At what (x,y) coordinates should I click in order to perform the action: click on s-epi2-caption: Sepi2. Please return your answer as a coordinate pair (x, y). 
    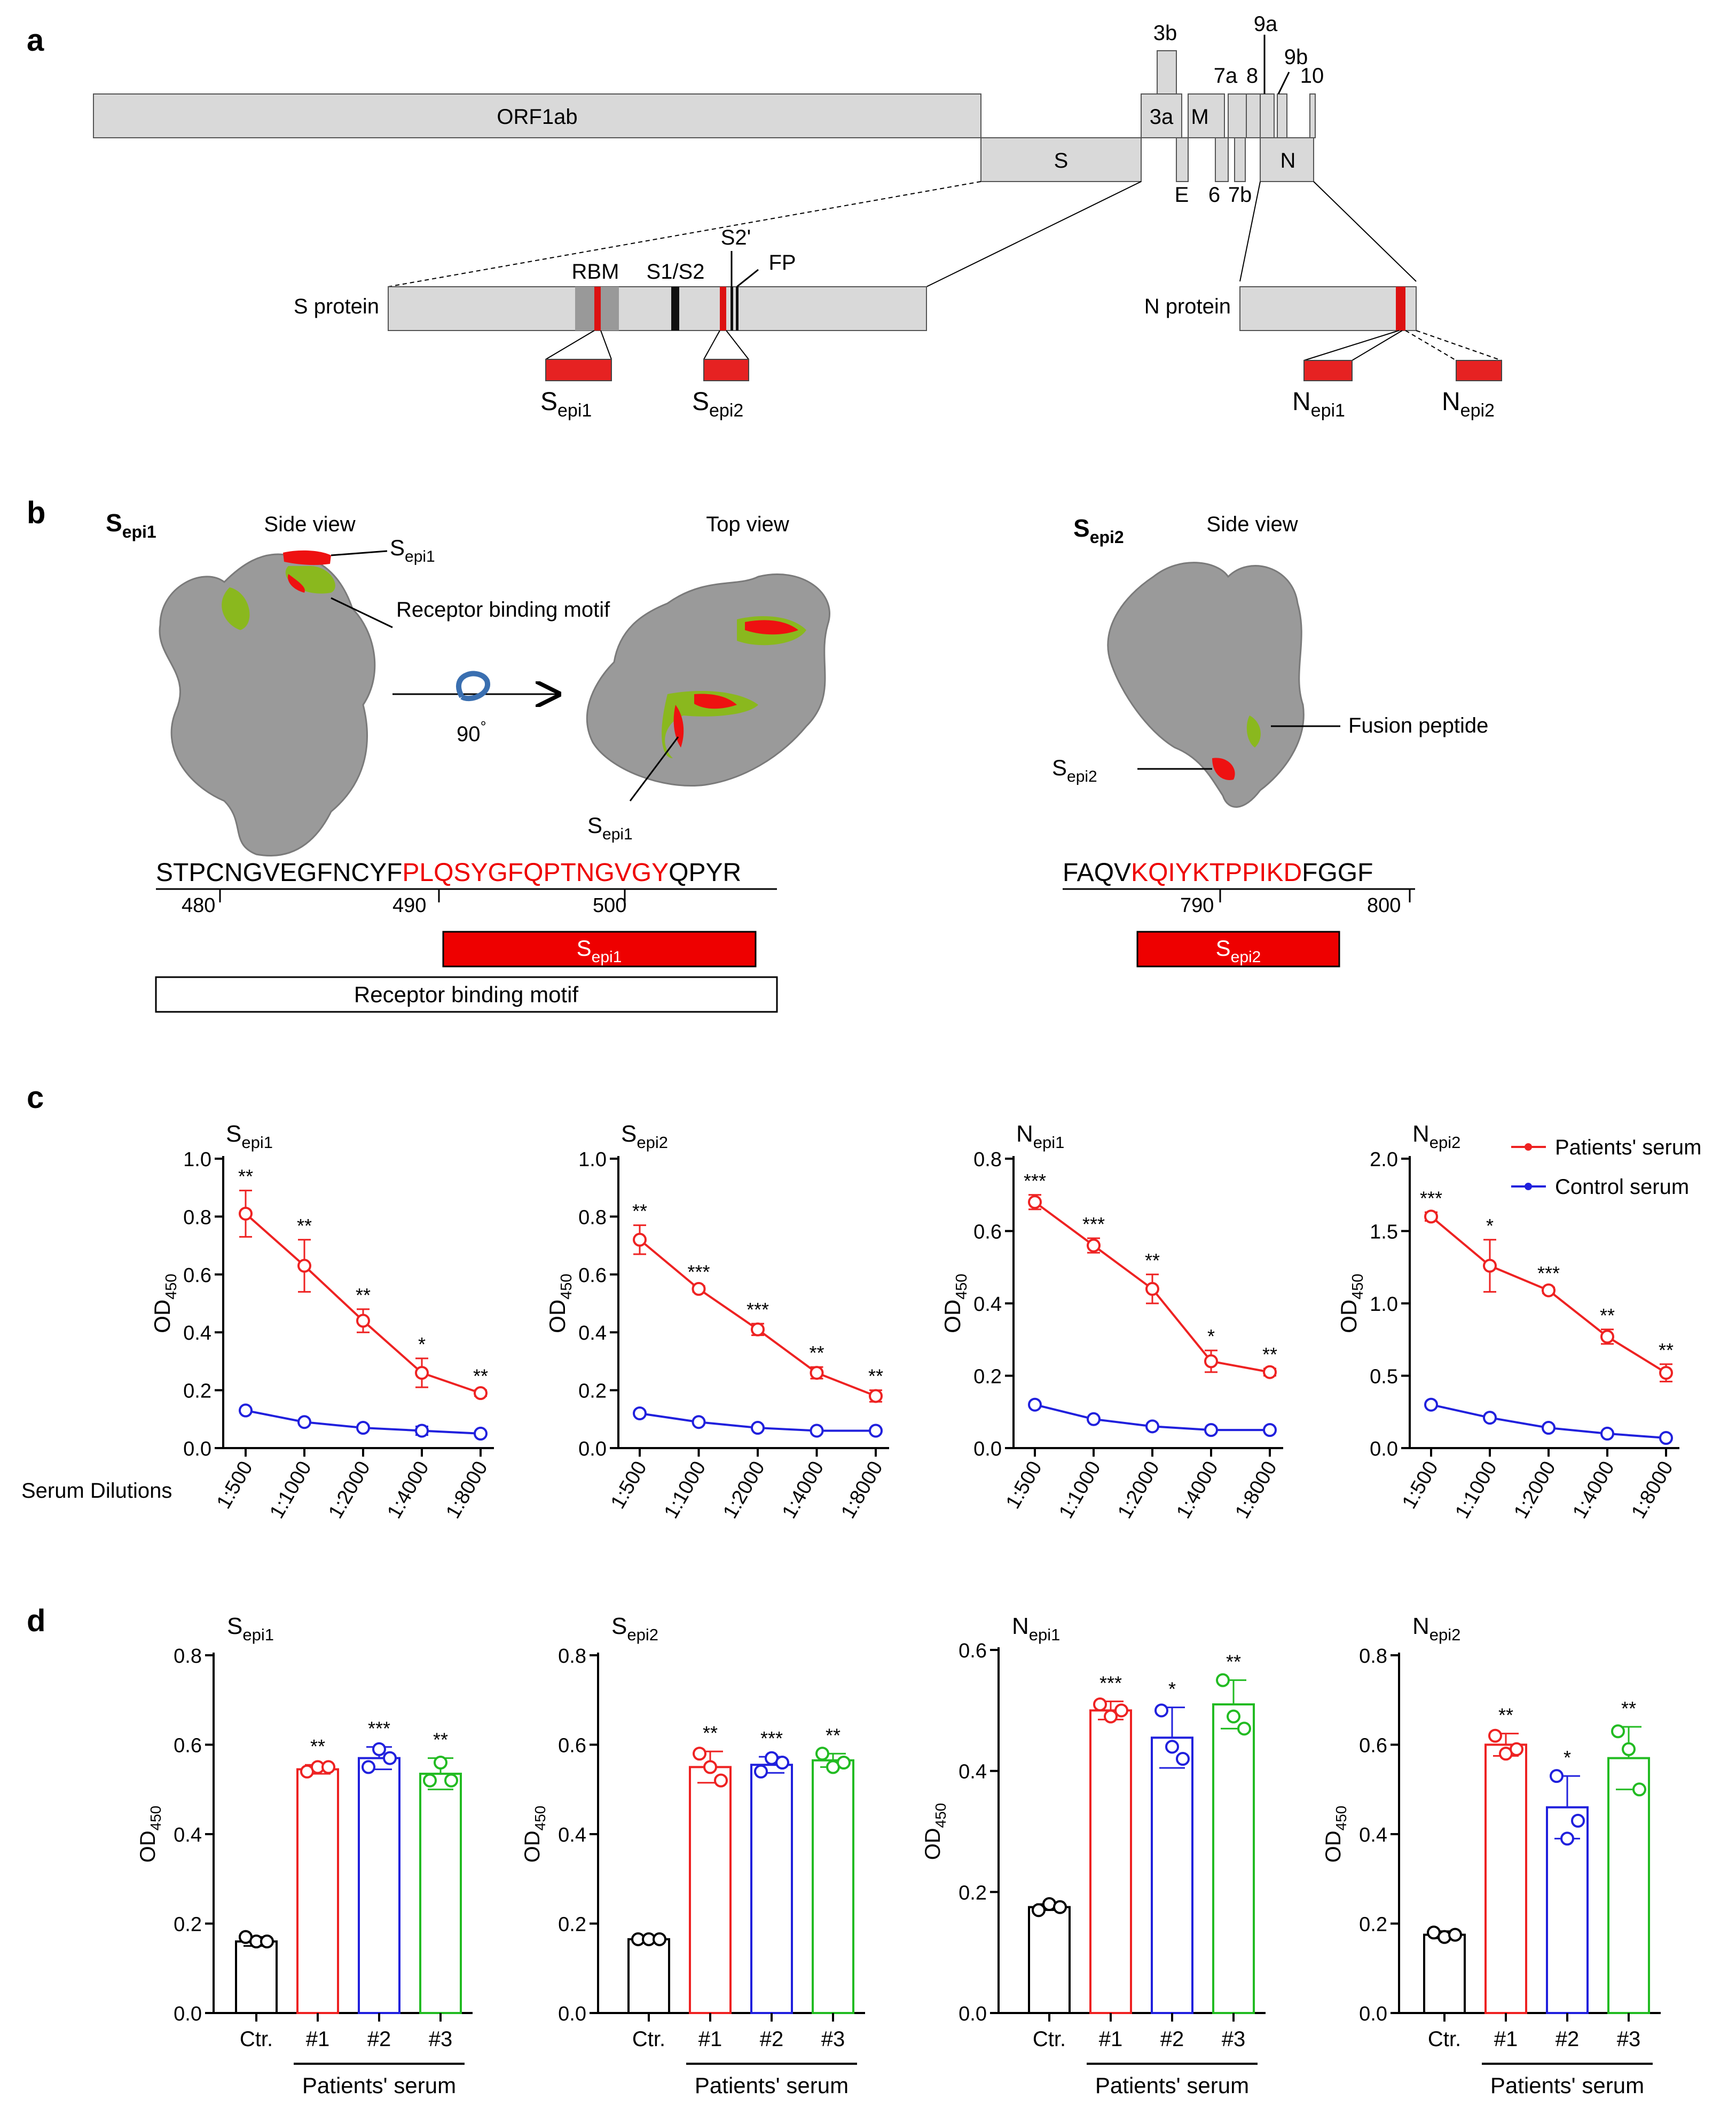
    Looking at the image, I should click on (717, 404).